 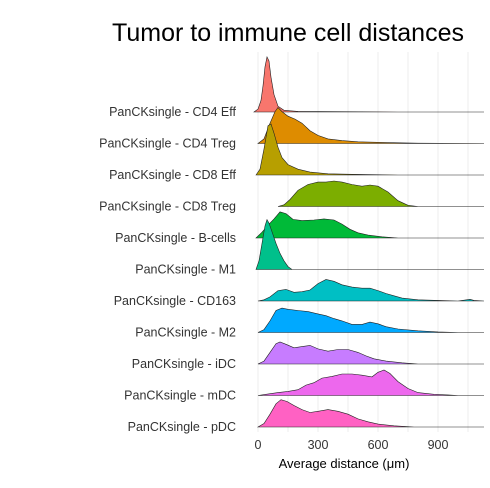 I want to click on ridge-pancksingle-idc, so click(x=370, y=353).